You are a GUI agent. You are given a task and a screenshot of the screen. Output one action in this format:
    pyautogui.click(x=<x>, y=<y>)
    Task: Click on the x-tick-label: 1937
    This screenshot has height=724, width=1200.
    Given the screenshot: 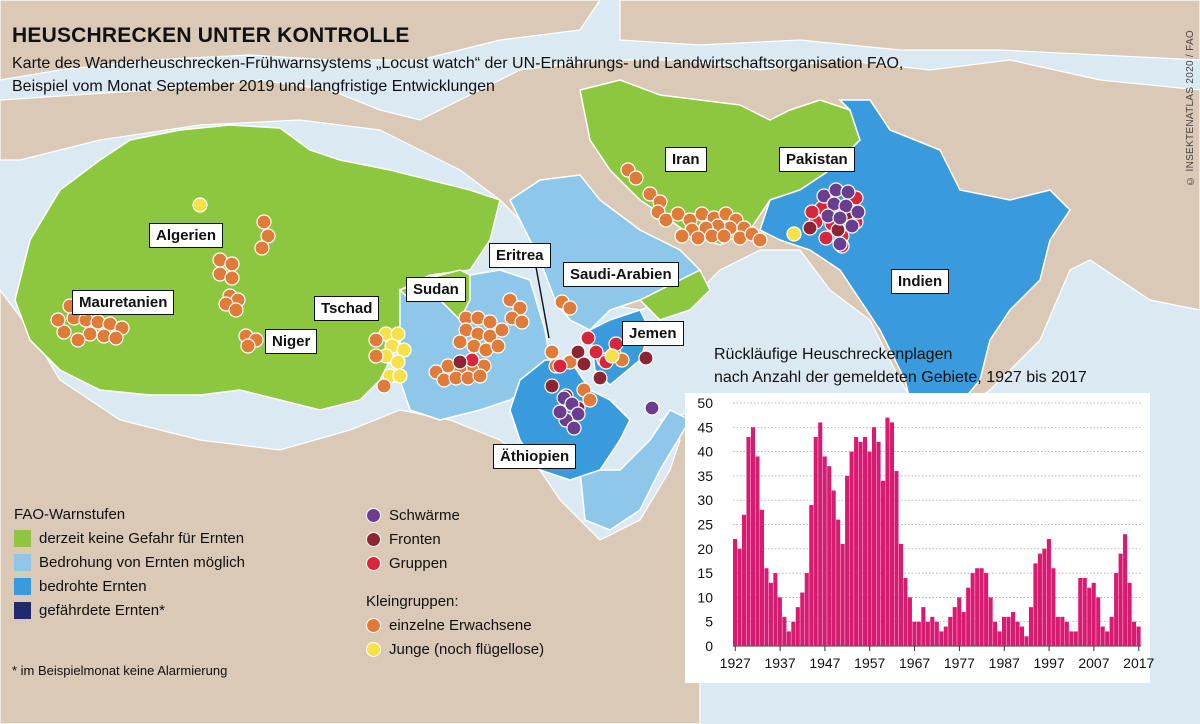 What is the action you would take?
    pyautogui.click(x=779, y=663)
    